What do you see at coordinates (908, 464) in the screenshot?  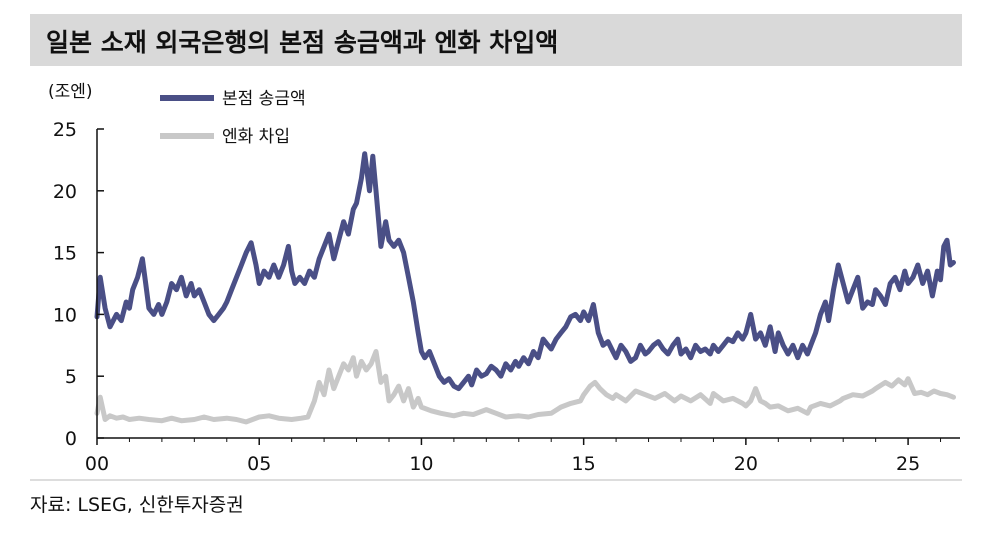 I see `x-tick-label: 25` at bounding box center [908, 464].